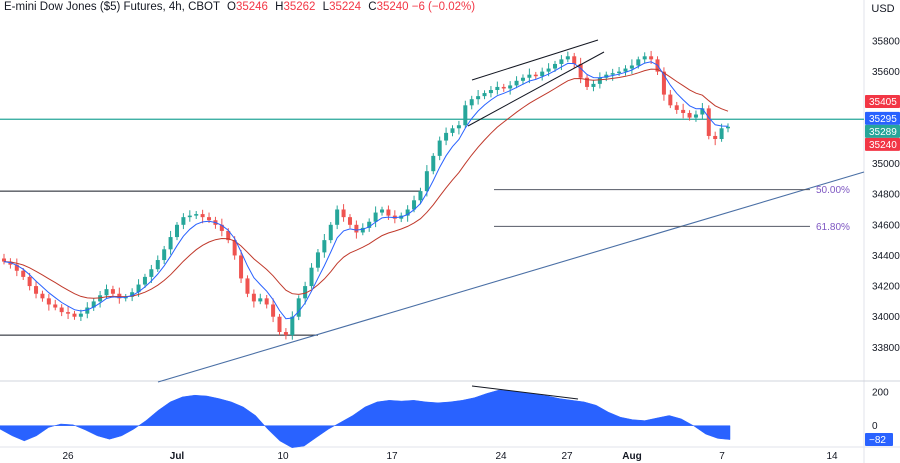  I want to click on y-tick-label: 35800, so click(886, 41).